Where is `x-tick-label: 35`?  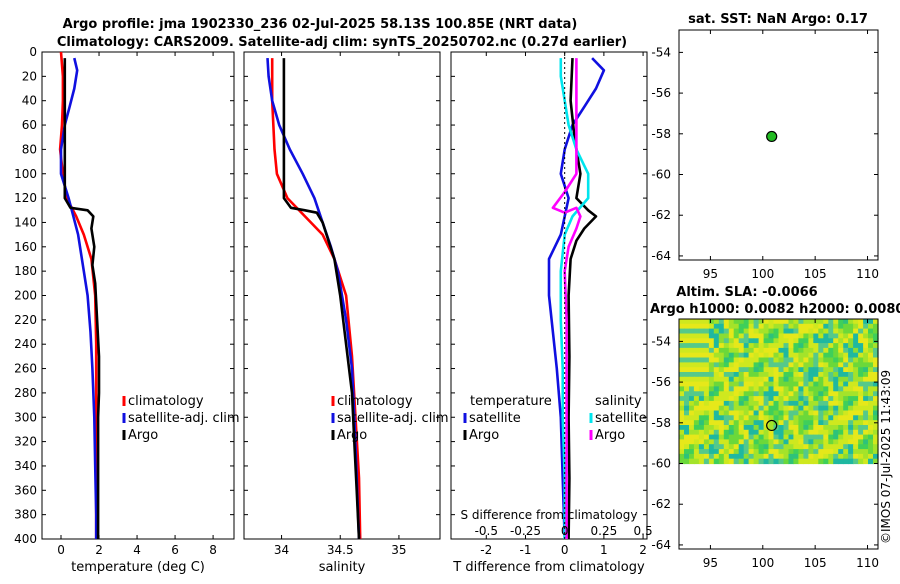 x-tick-label: 35 is located at coordinates (398, 550).